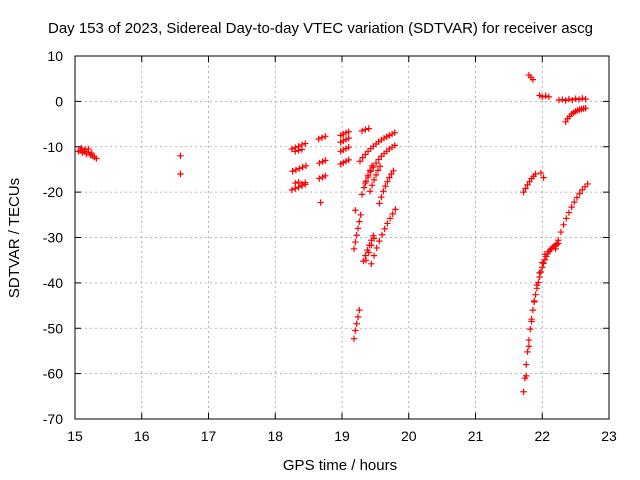 This screenshot has width=640, height=480. I want to click on y-tick-label: -40, so click(53, 283).